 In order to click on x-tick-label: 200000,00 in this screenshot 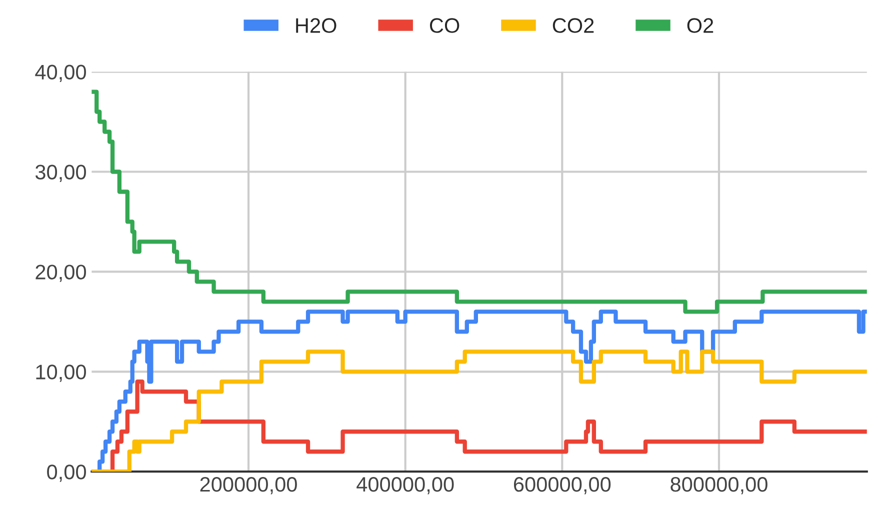, I will do `click(248, 485)`.